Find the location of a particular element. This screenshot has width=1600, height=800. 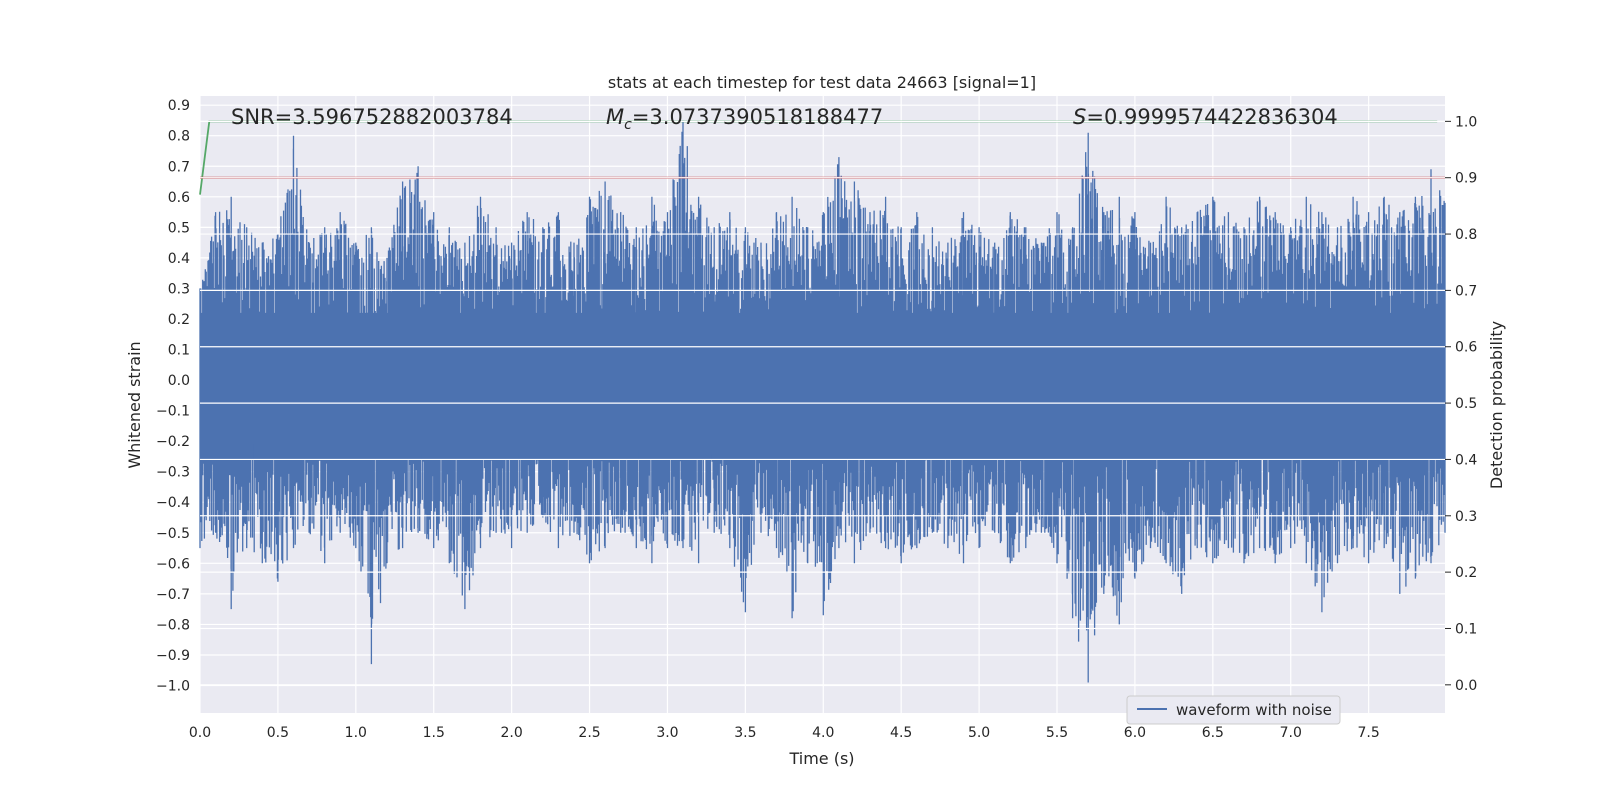

left-y-tick-label: −0.9 is located at coordinates (173, 656).